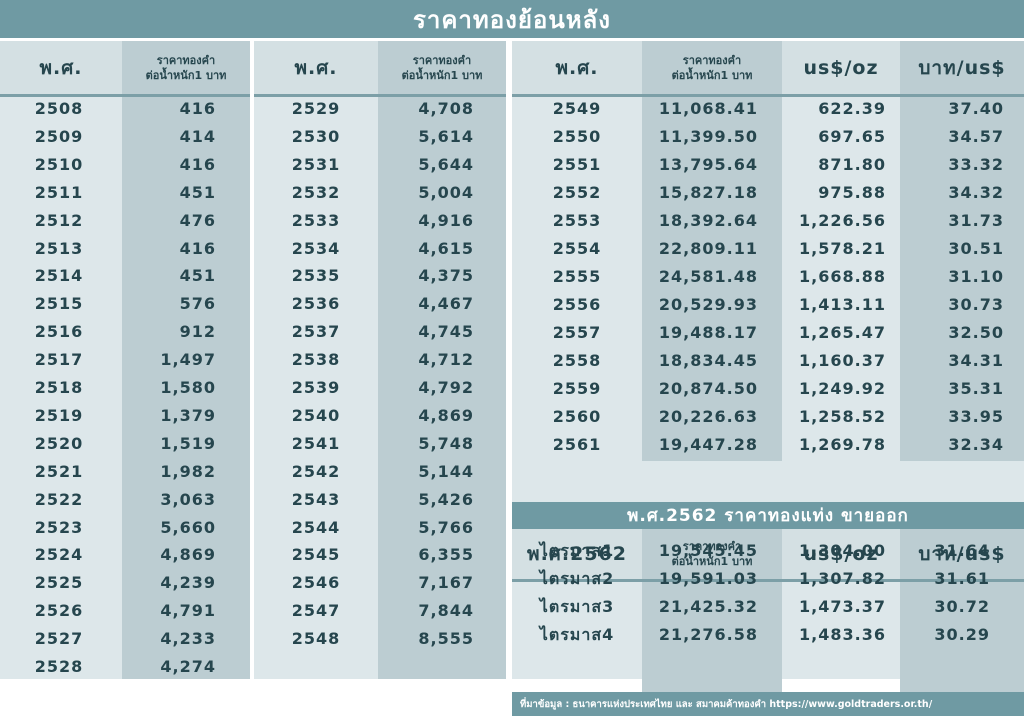  Describe the element at coordinates (446, 248) in the screenshot. I see `price-cell: 4,615` at that location.